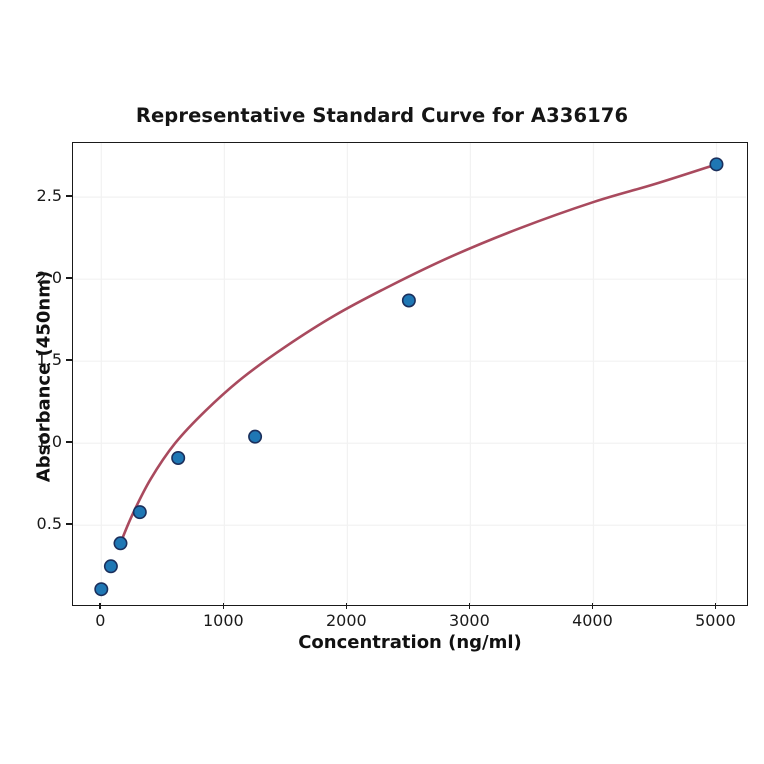 This screenshot has width=764, height=764. Describe the element at coordinates (49, 524) in the screenshot. I see `y-tick-label: 0.5` at that location.